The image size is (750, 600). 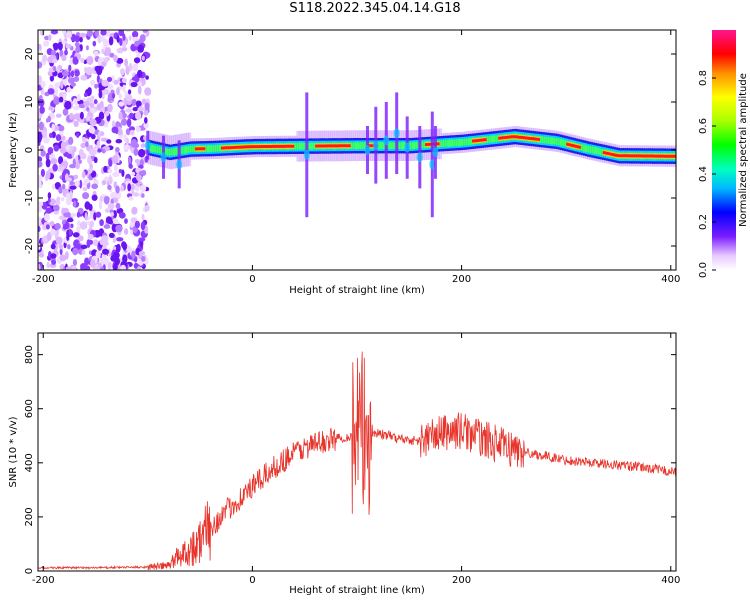 I want to click on spectrogram-y-tick-label: 20, so click(x=29, y=54).